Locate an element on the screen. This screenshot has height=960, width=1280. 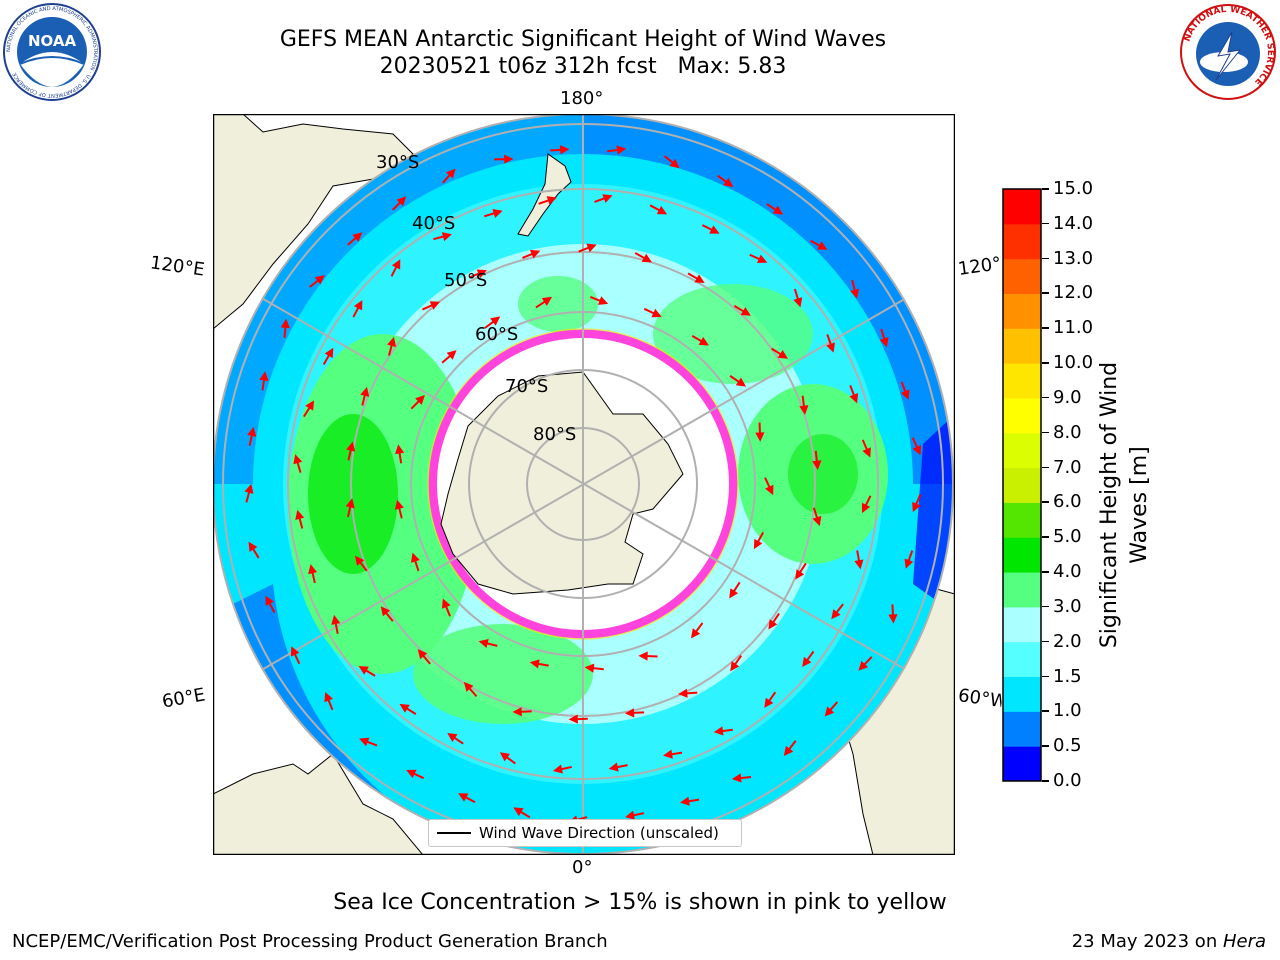
colorbar-tick-label: 15.0 is located at coordinates (1073, 188).